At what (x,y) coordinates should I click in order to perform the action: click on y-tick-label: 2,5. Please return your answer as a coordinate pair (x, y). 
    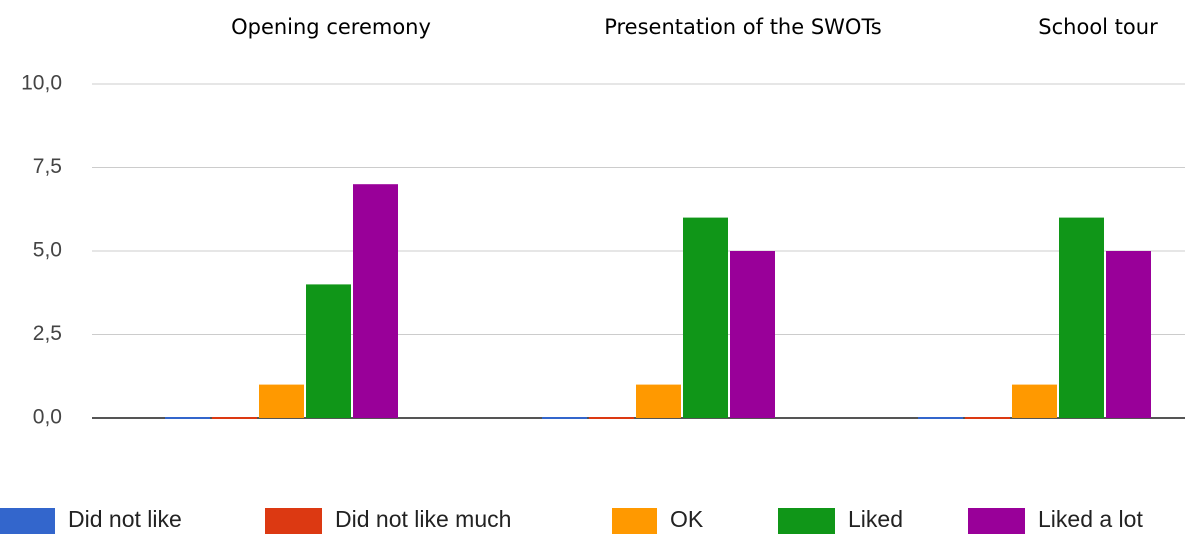
    Looking at the image, I should click on (47, 333).